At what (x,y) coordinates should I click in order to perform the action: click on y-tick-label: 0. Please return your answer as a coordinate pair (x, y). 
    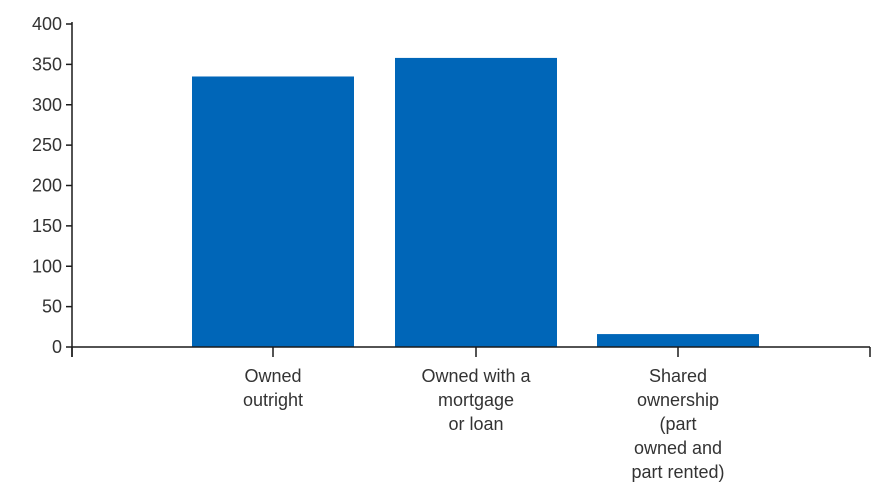
    Looking at the image, I should click on (57, 347).